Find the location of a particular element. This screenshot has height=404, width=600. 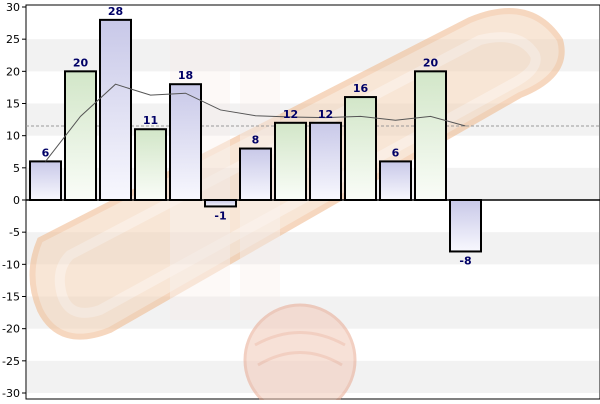

y-tick-label: -30 is located at coordinates (11, 393).